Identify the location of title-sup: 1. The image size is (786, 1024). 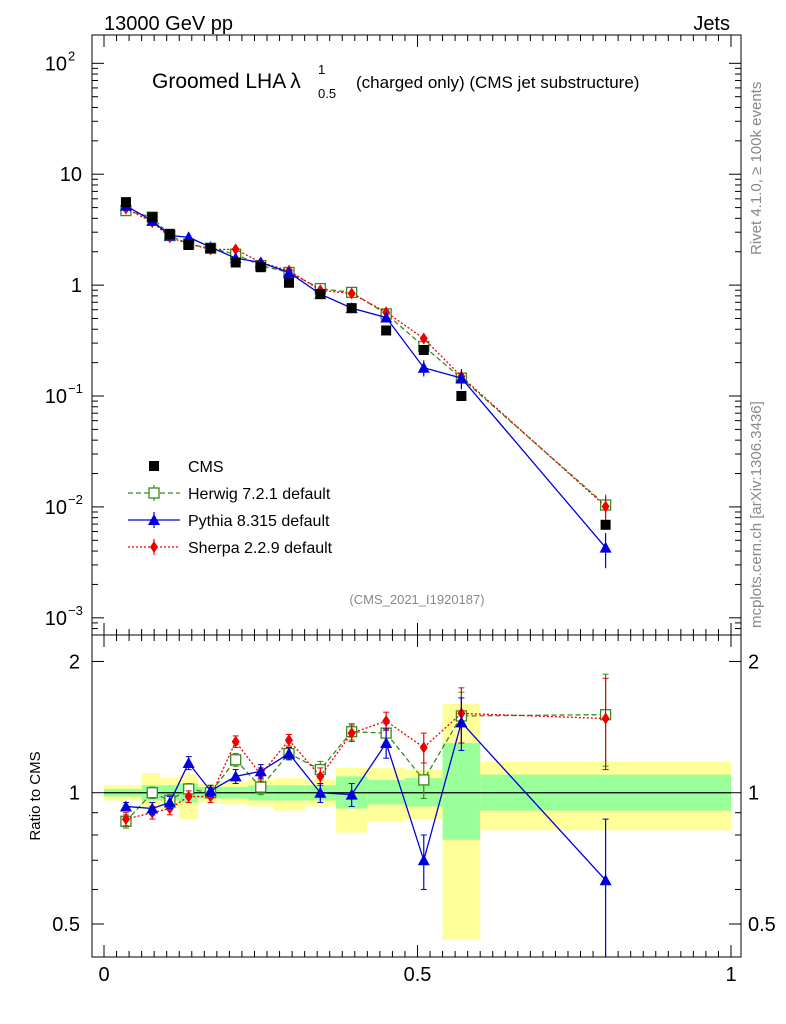
(321, 69).